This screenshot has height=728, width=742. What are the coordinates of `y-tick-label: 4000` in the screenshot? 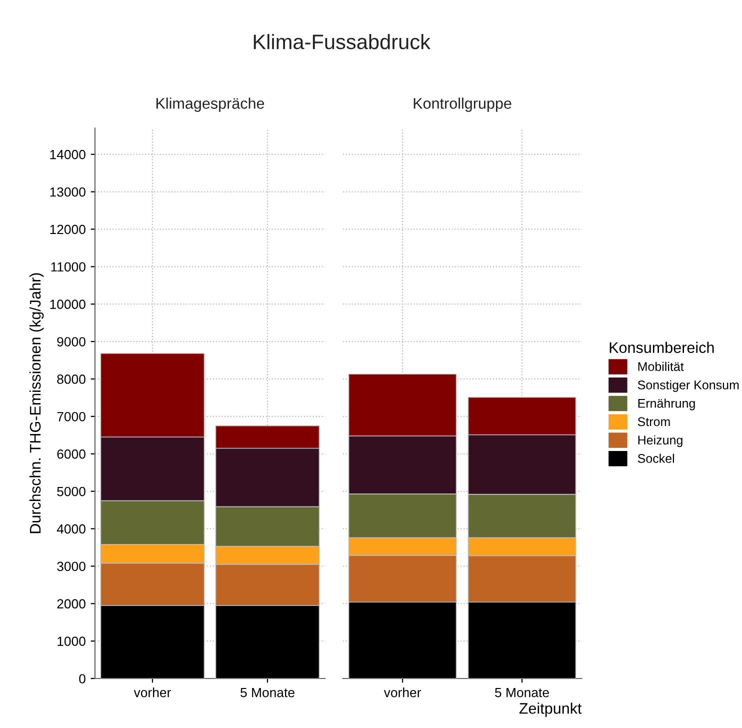 It's located at (71, 529).